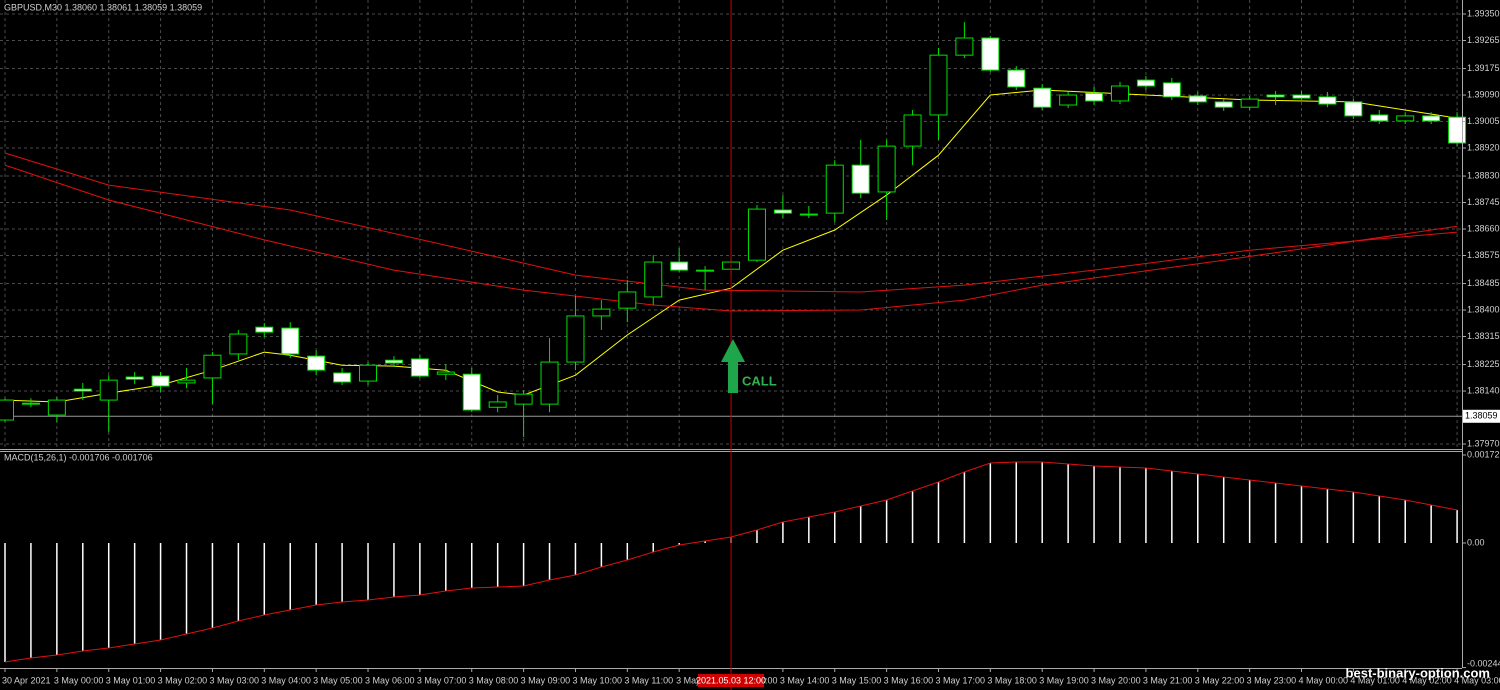  What do you see at coordinates (494, 680) in the screenshot?
I see `x-tick-label: 3 May 08:00` at bounding box center [494, 680].